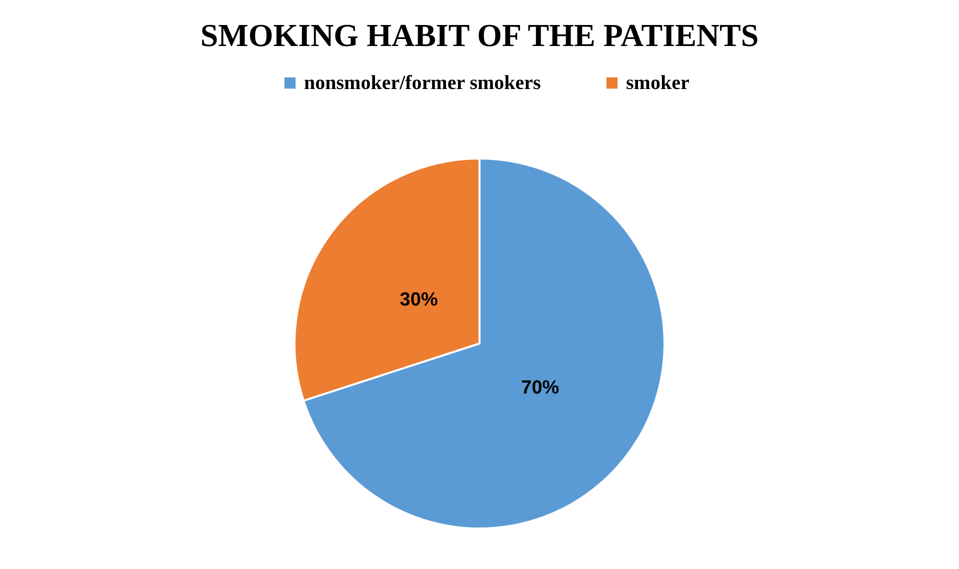 Image resolution: width=959 pixels, height=569 pixels. Describe the element at coordinates (479, 35) in the screenshot. I see `chart-title: SMOKING HABIT OF THE PATIENTS` at that location.